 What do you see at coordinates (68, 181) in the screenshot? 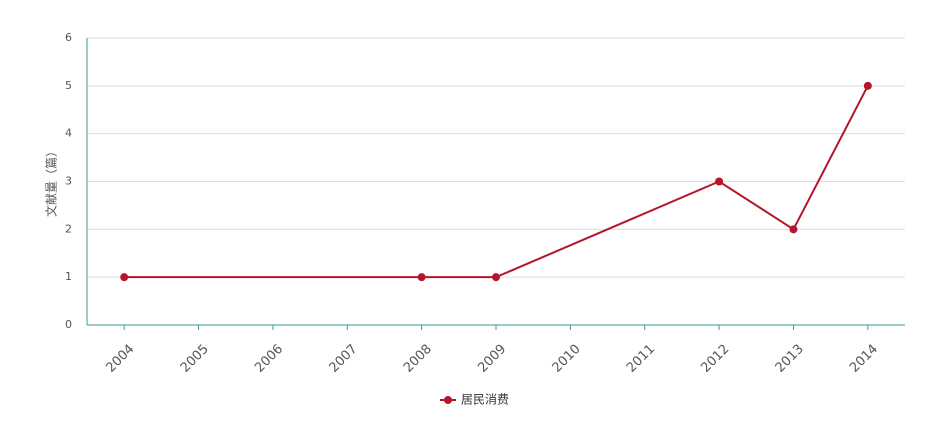
I see `y-tick-label: 3` at bounding box center [68, 181].